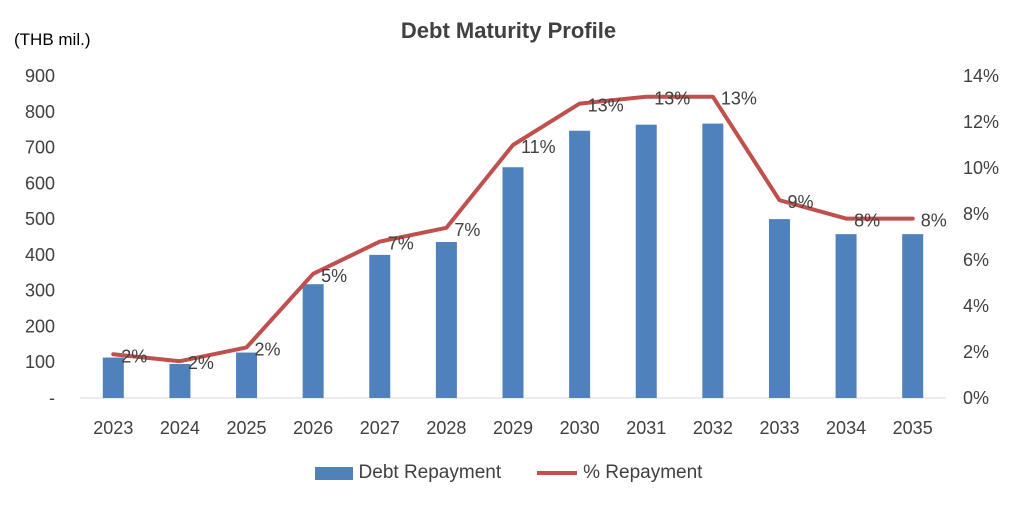 This screenshot has height=506, width=1017. What do you see at coordinates (508, 473) in the screenshot?
I see `chart-legend: Debt Repayment % Repayment` at bounding box center [508, 473].